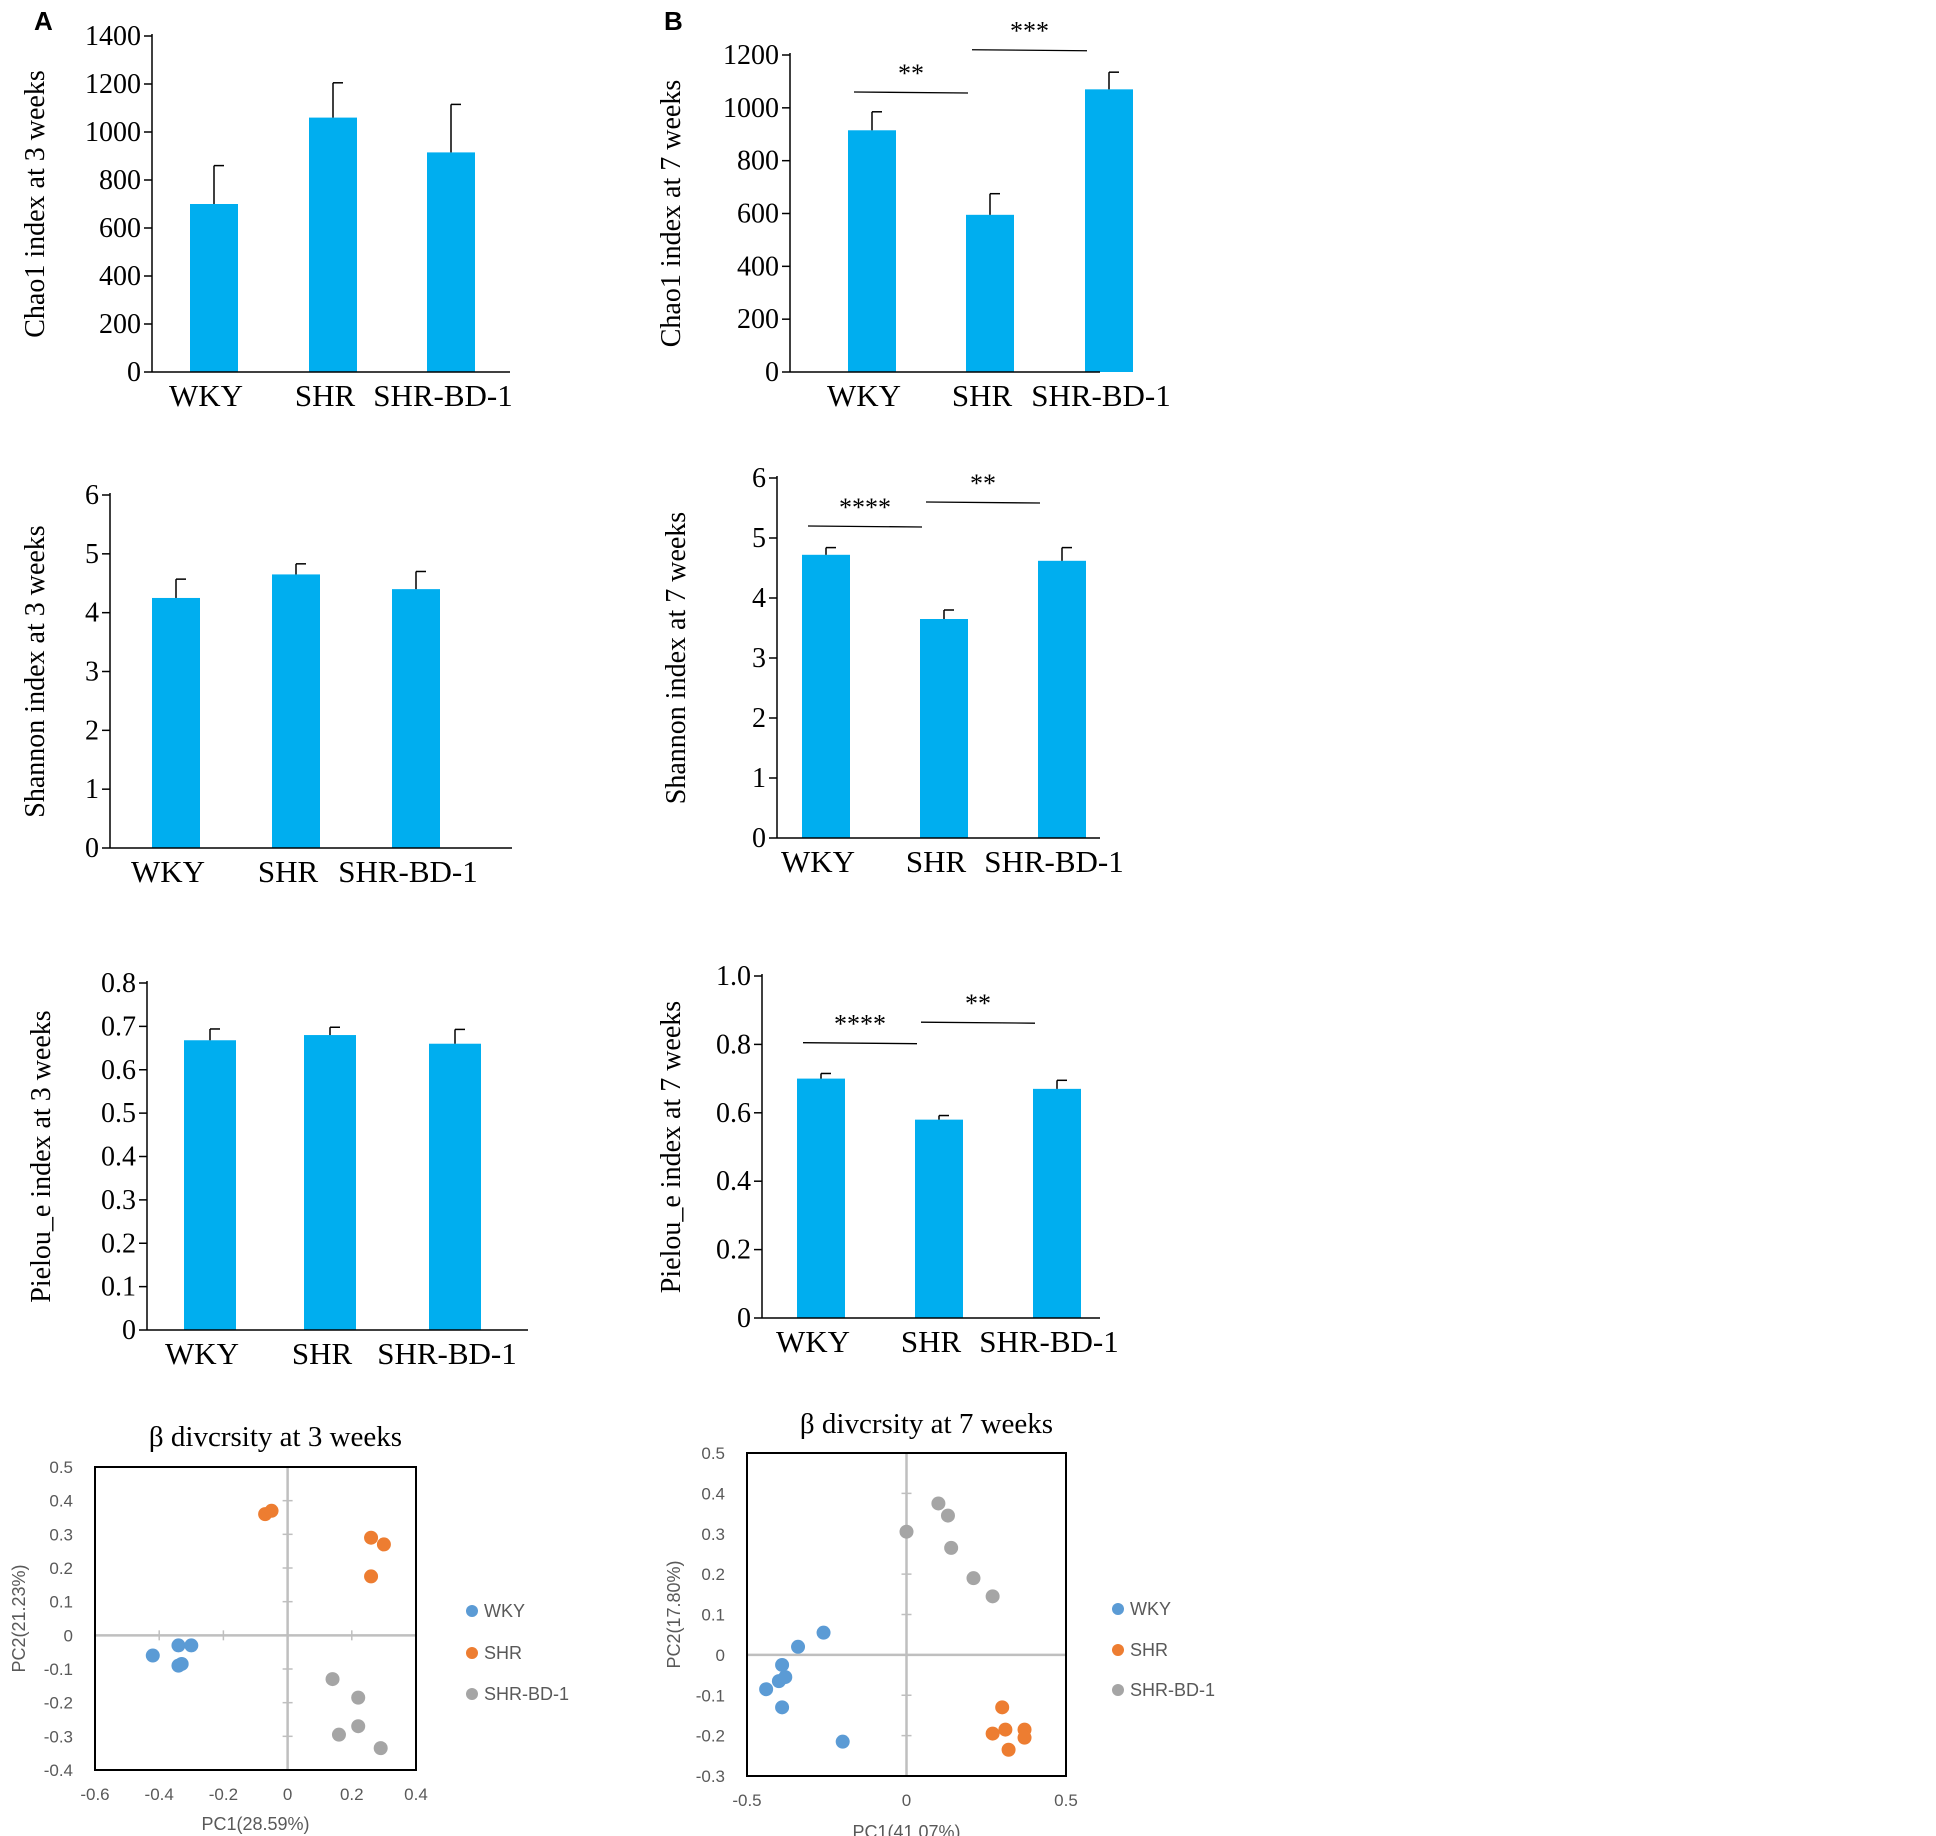 This screenshot has width=1936, height=1836. What do you see at coordinates (94, 1794) in the screenshot?
I see `x-tick-label: -0.6` at bounding box center [94, 1794].